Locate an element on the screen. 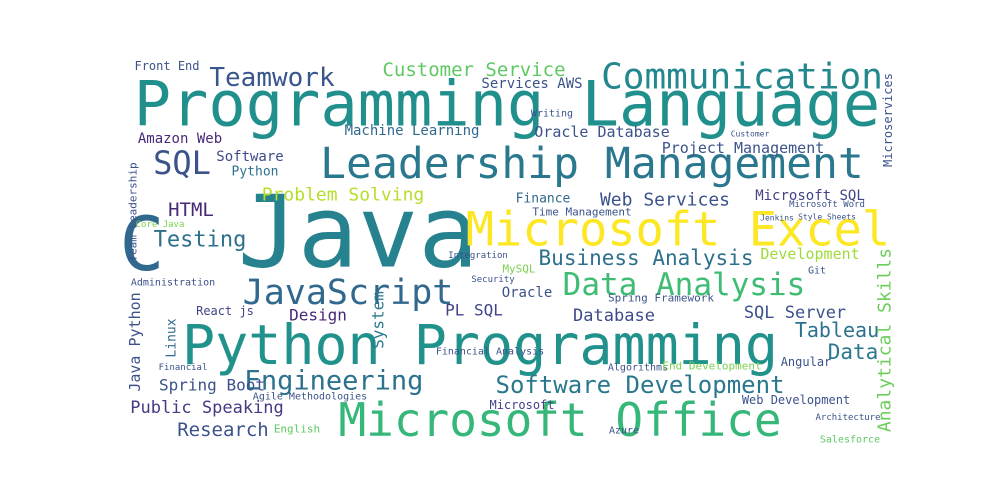  word: C is located at coordinates (141, 244).